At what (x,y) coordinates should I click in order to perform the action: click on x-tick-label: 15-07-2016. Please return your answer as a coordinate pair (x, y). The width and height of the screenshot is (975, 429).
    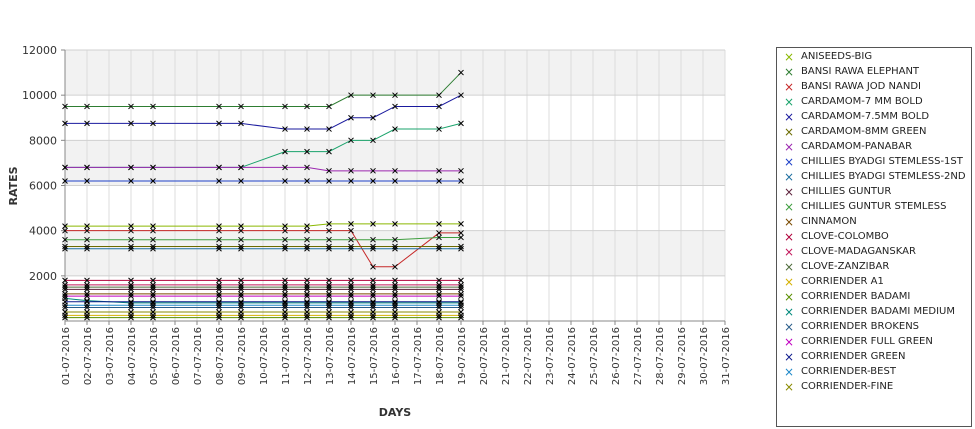
    Looking at the image, I should click on (374, 356).